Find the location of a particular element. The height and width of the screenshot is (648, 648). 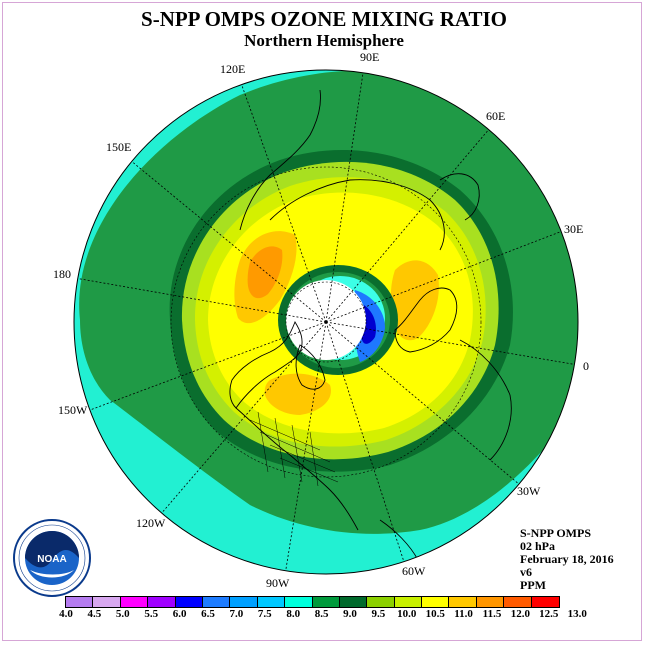

lon-label-150e: 150E is located at coordinates (118, 147).